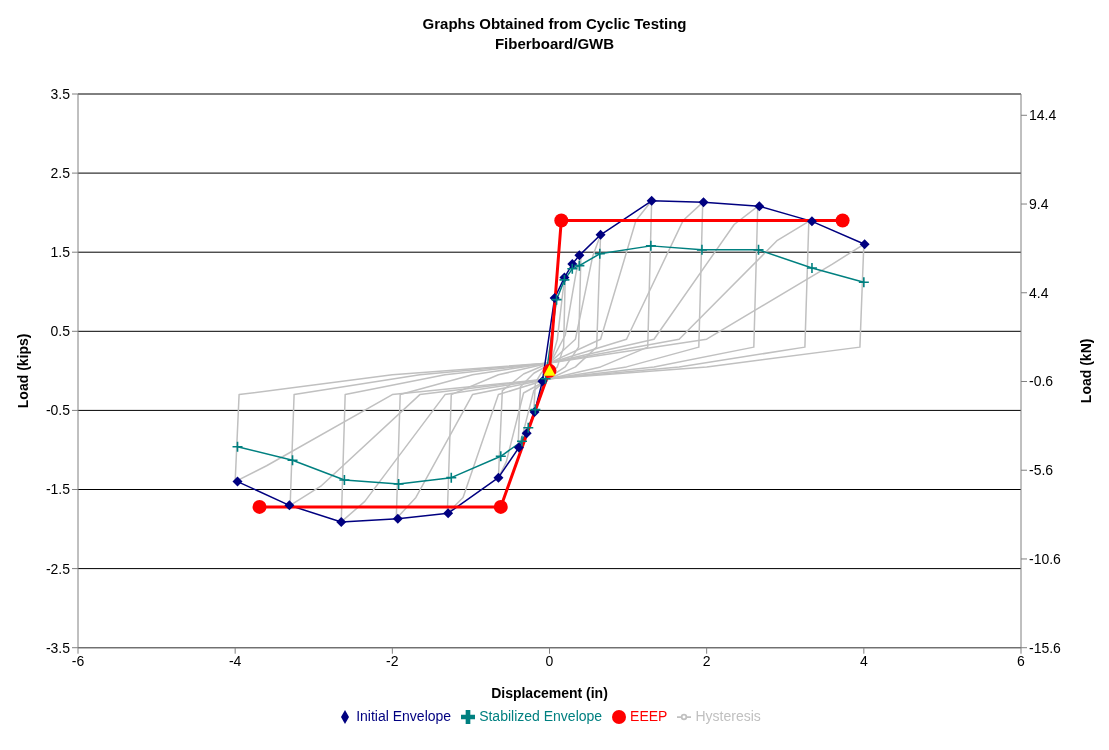  What do you see at coordinates (1041, 470) in the screenshot?
I see `y2-tick-label: -5.6` at bounding box center [1041, 470].